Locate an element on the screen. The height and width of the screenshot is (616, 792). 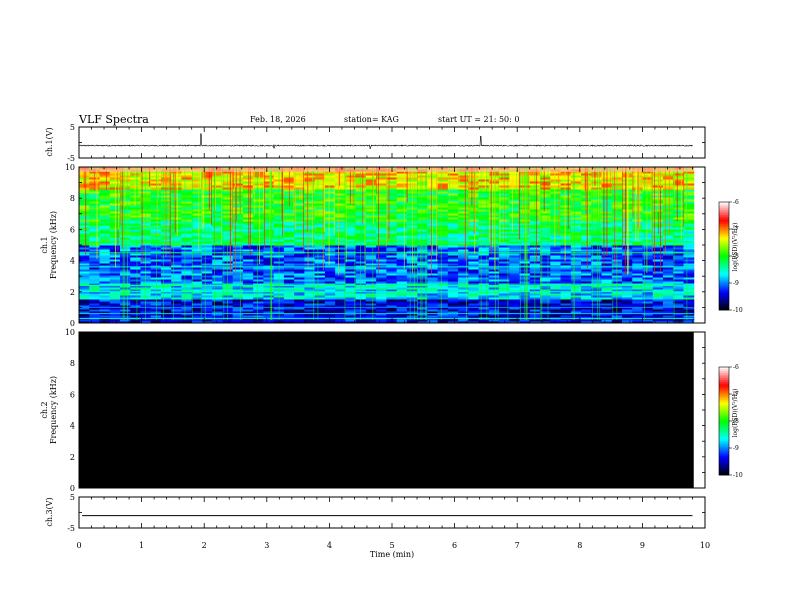
ch1-waveform-panel: 5 -5 is located at coordinates (386, 143).